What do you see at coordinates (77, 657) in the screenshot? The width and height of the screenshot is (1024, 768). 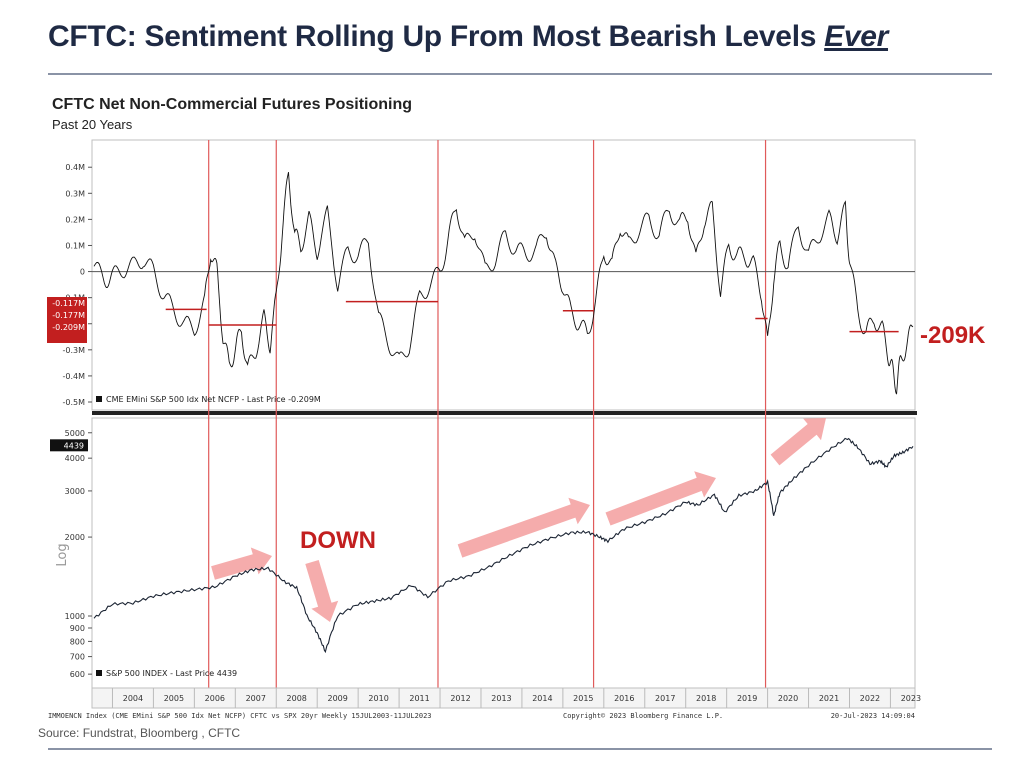 I see `bottom-ytick-label: 700` at bounding box center [77, 657].